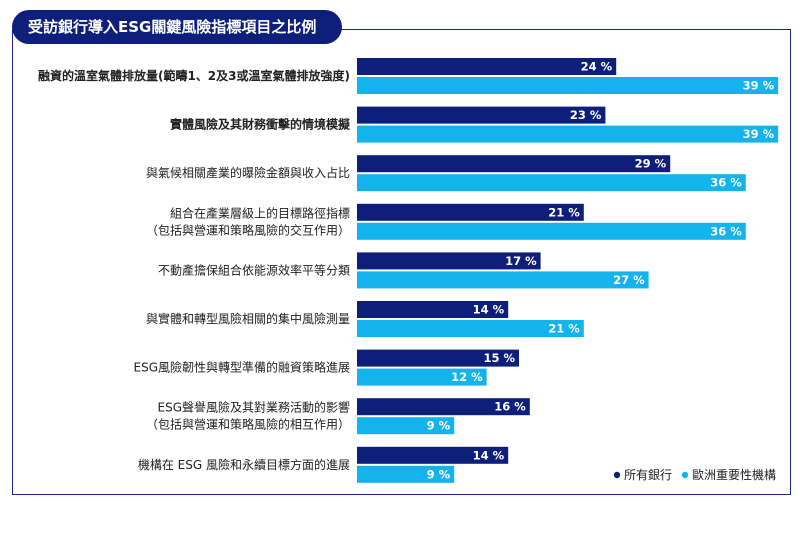  I want to click on category-label: 組合在產業層級上的目標路徑指標, so click(260, 212).